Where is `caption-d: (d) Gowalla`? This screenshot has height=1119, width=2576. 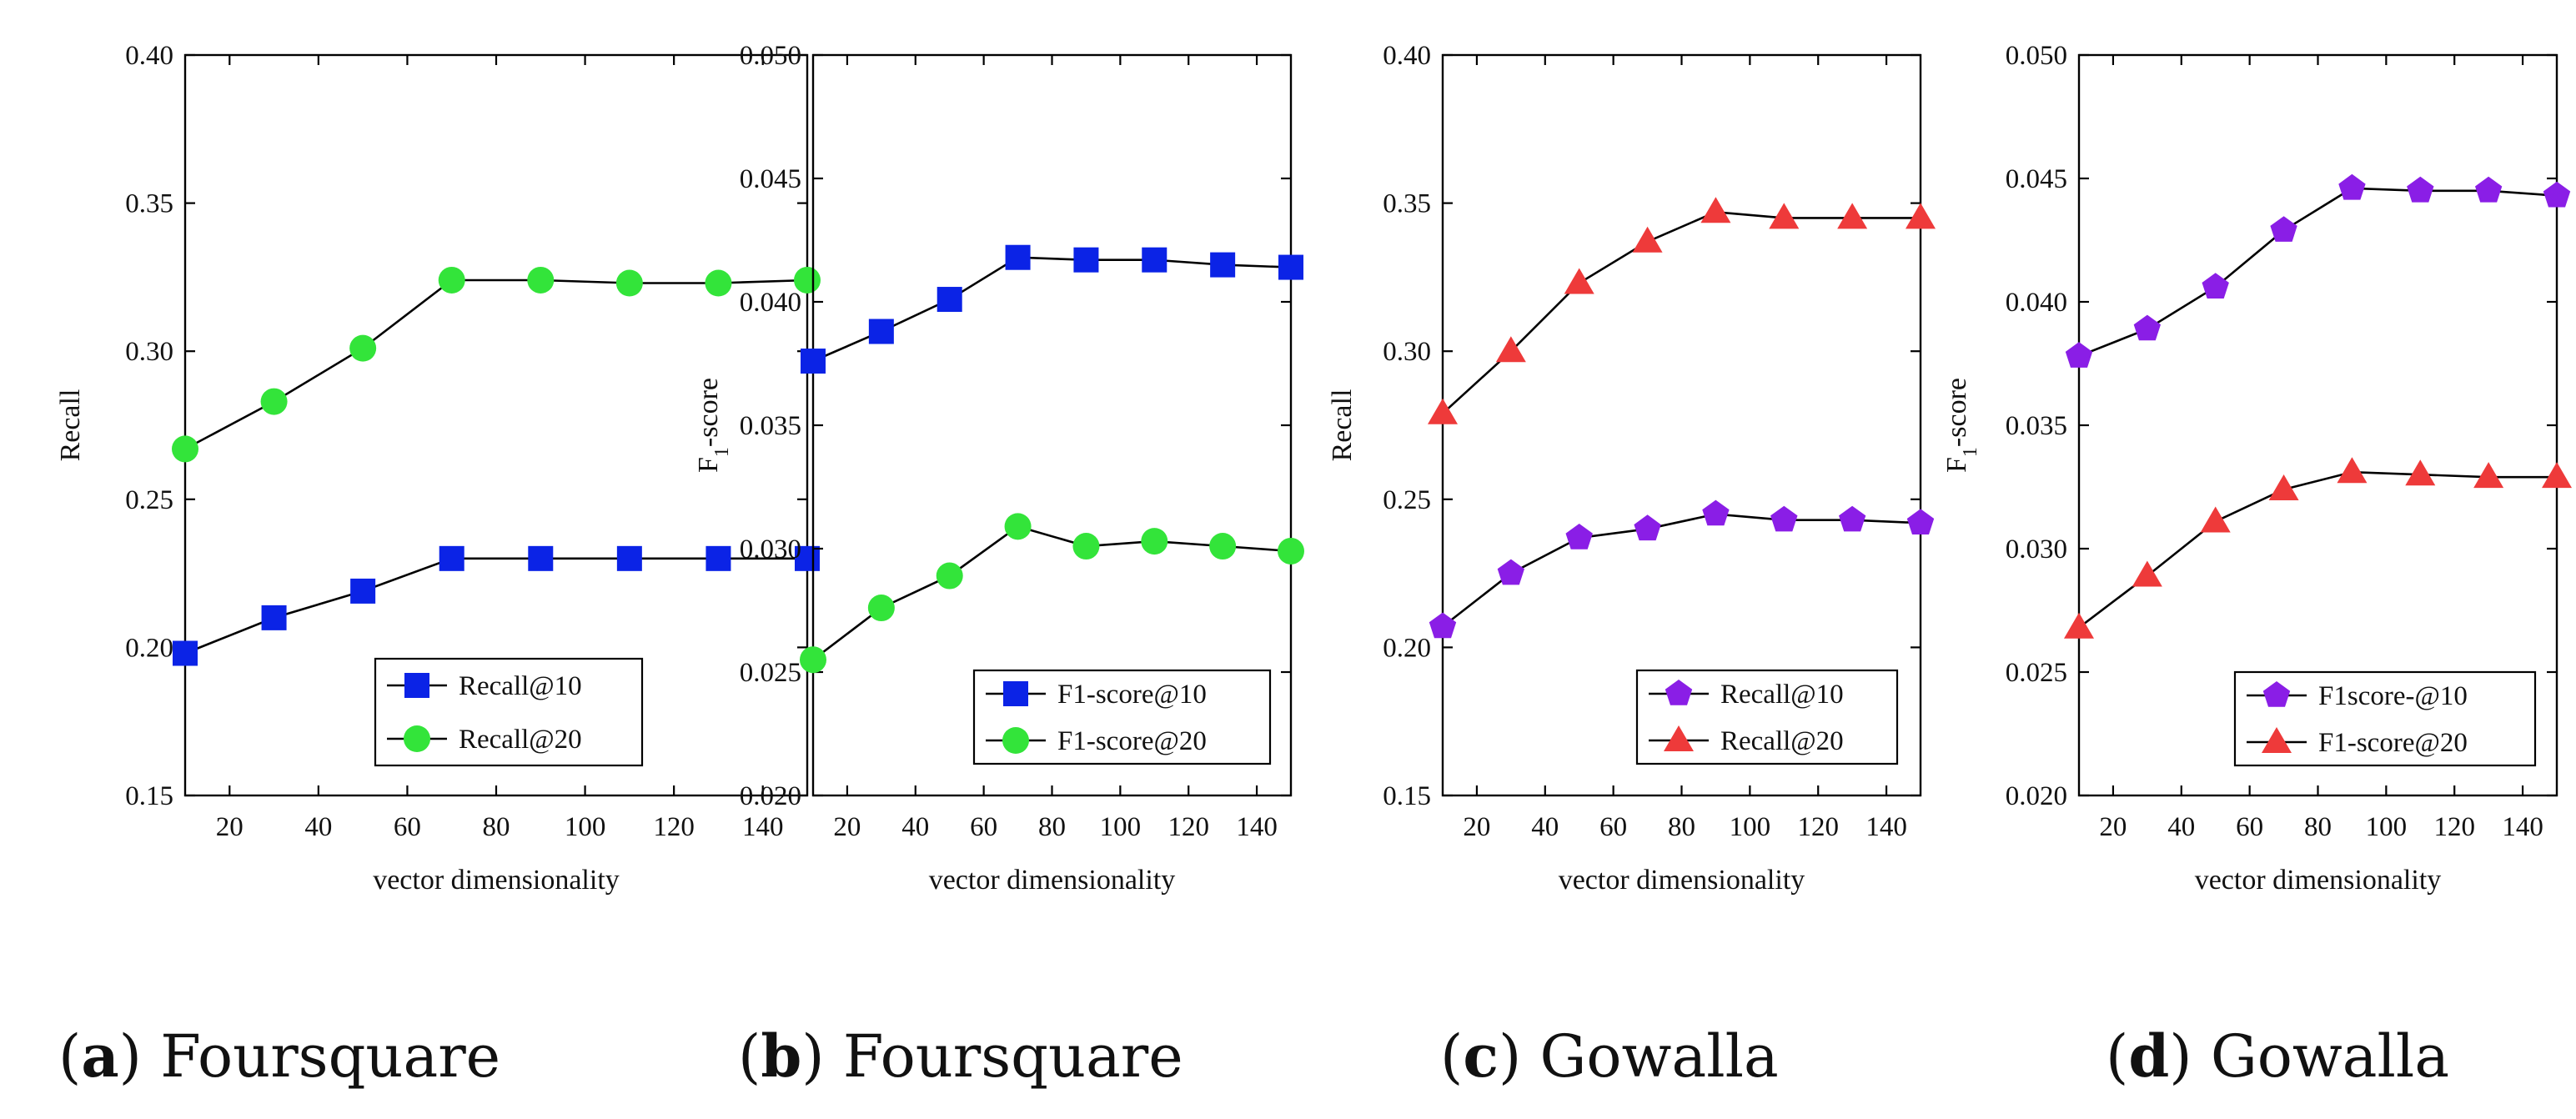
caption-d: (d) Gowalla is located at coordinates (2278, 1056).